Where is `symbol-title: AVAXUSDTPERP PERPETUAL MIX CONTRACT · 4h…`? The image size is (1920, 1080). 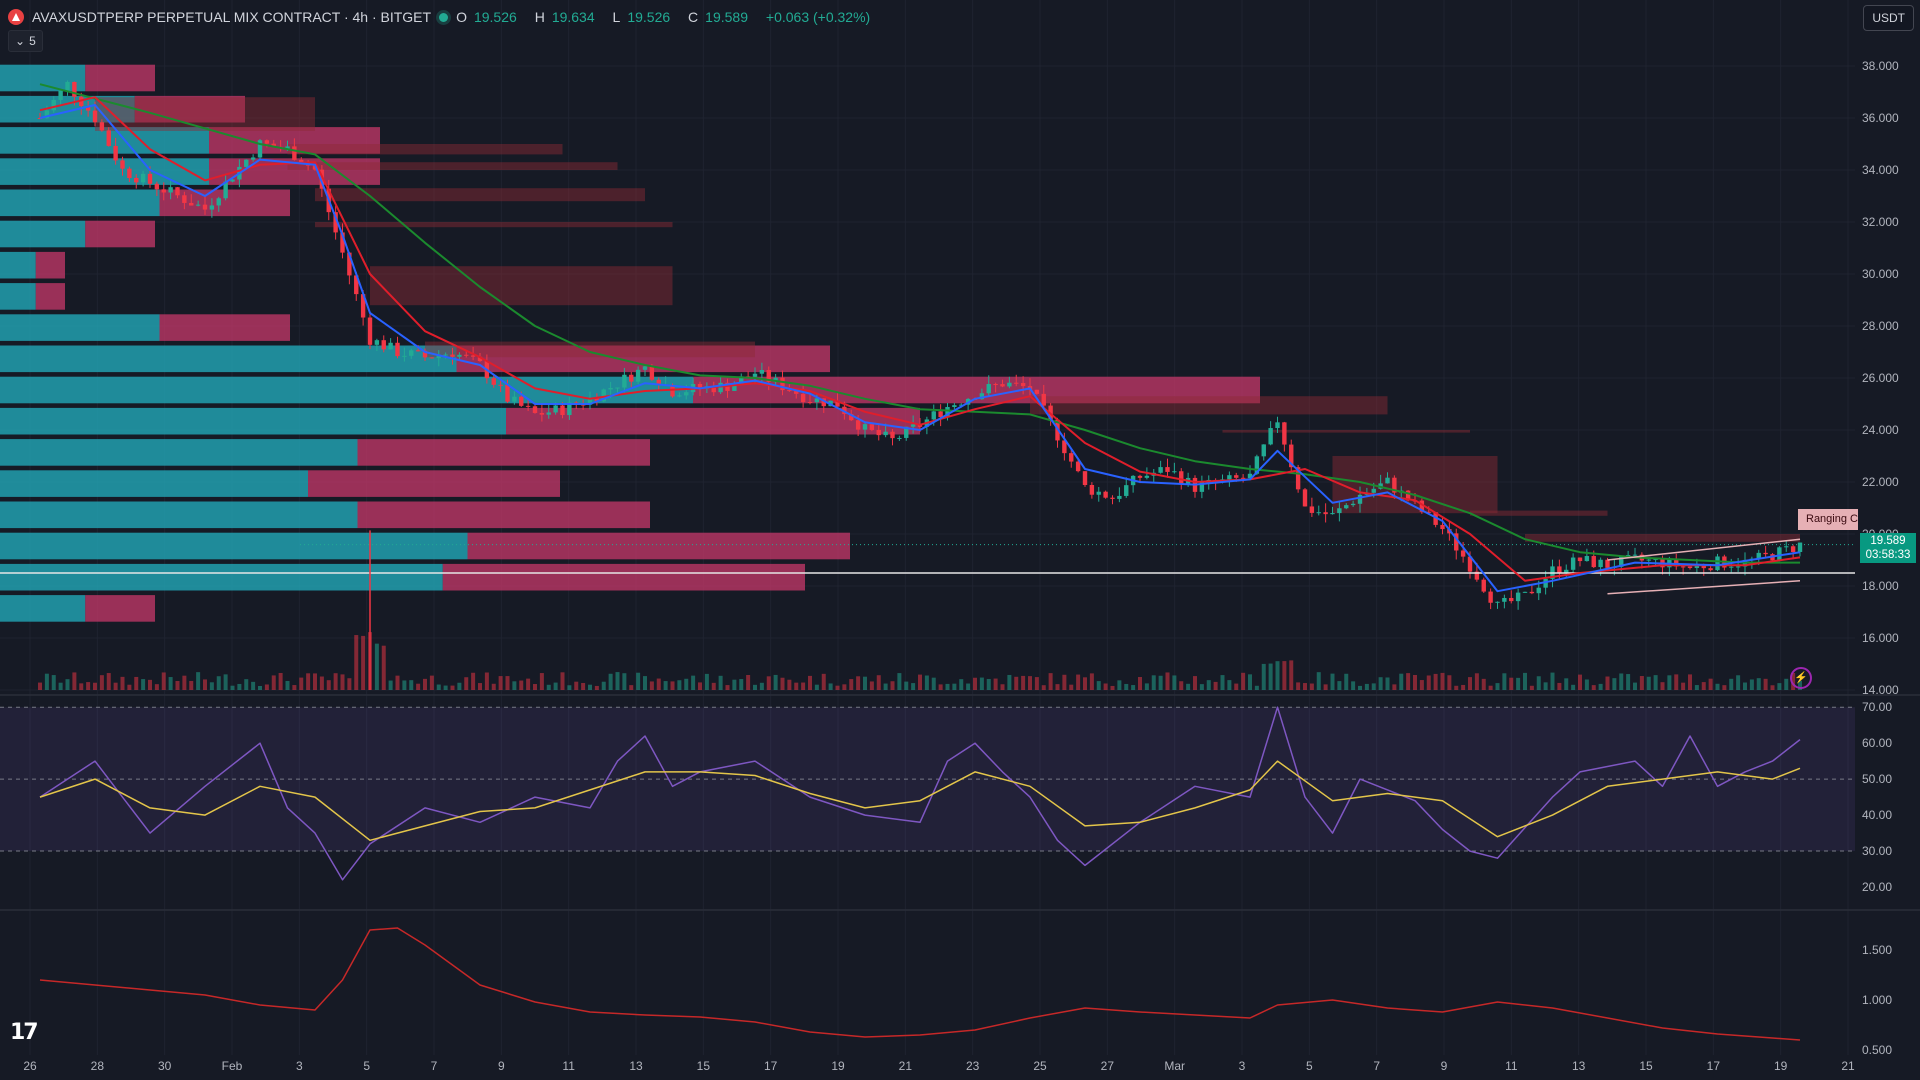 symbol-title: AVAXUSDTPERP PERPETUAL MIX CONTRACT · 4h… is located at coordinates (232, 17).